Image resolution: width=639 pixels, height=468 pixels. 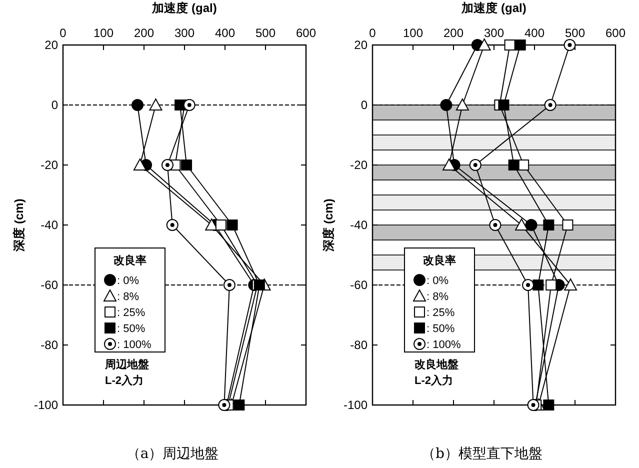 What do you see at coordinates (126, 372) in the screenshot?
I see `annotation: 周辺地盤 L-2入力` at bounding box center [126, 372].